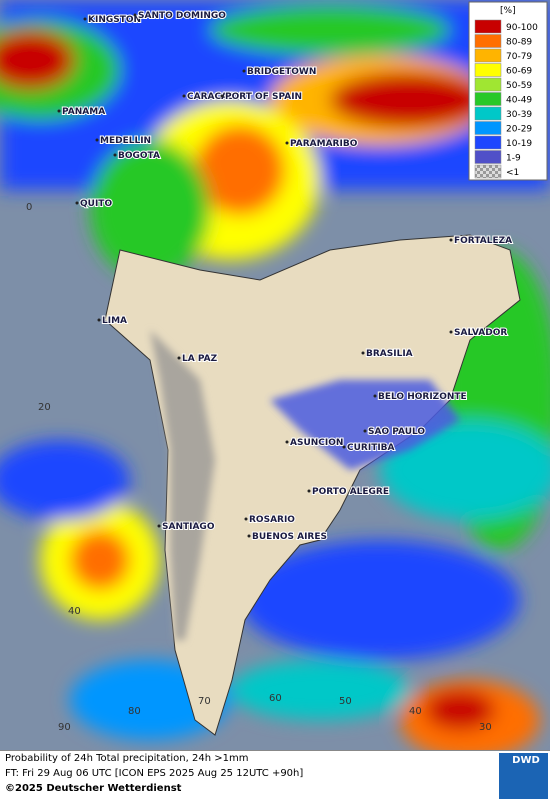  I want to click on city-label: MEDELLIN, so click(125, 141).